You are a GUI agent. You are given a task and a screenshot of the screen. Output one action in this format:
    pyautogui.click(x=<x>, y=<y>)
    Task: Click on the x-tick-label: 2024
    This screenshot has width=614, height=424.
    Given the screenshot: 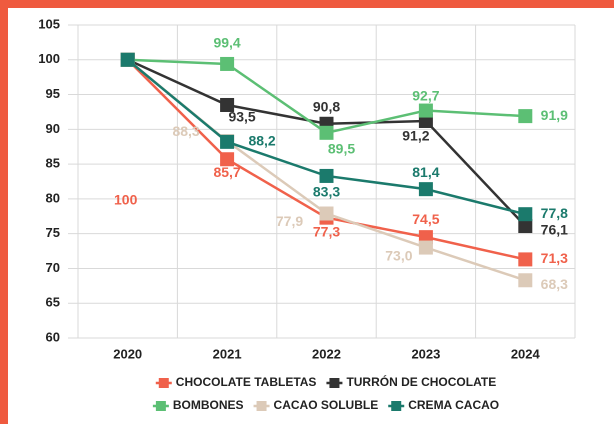 What is the action you would take?
    pyautogui.click(x=526, y=353)
    